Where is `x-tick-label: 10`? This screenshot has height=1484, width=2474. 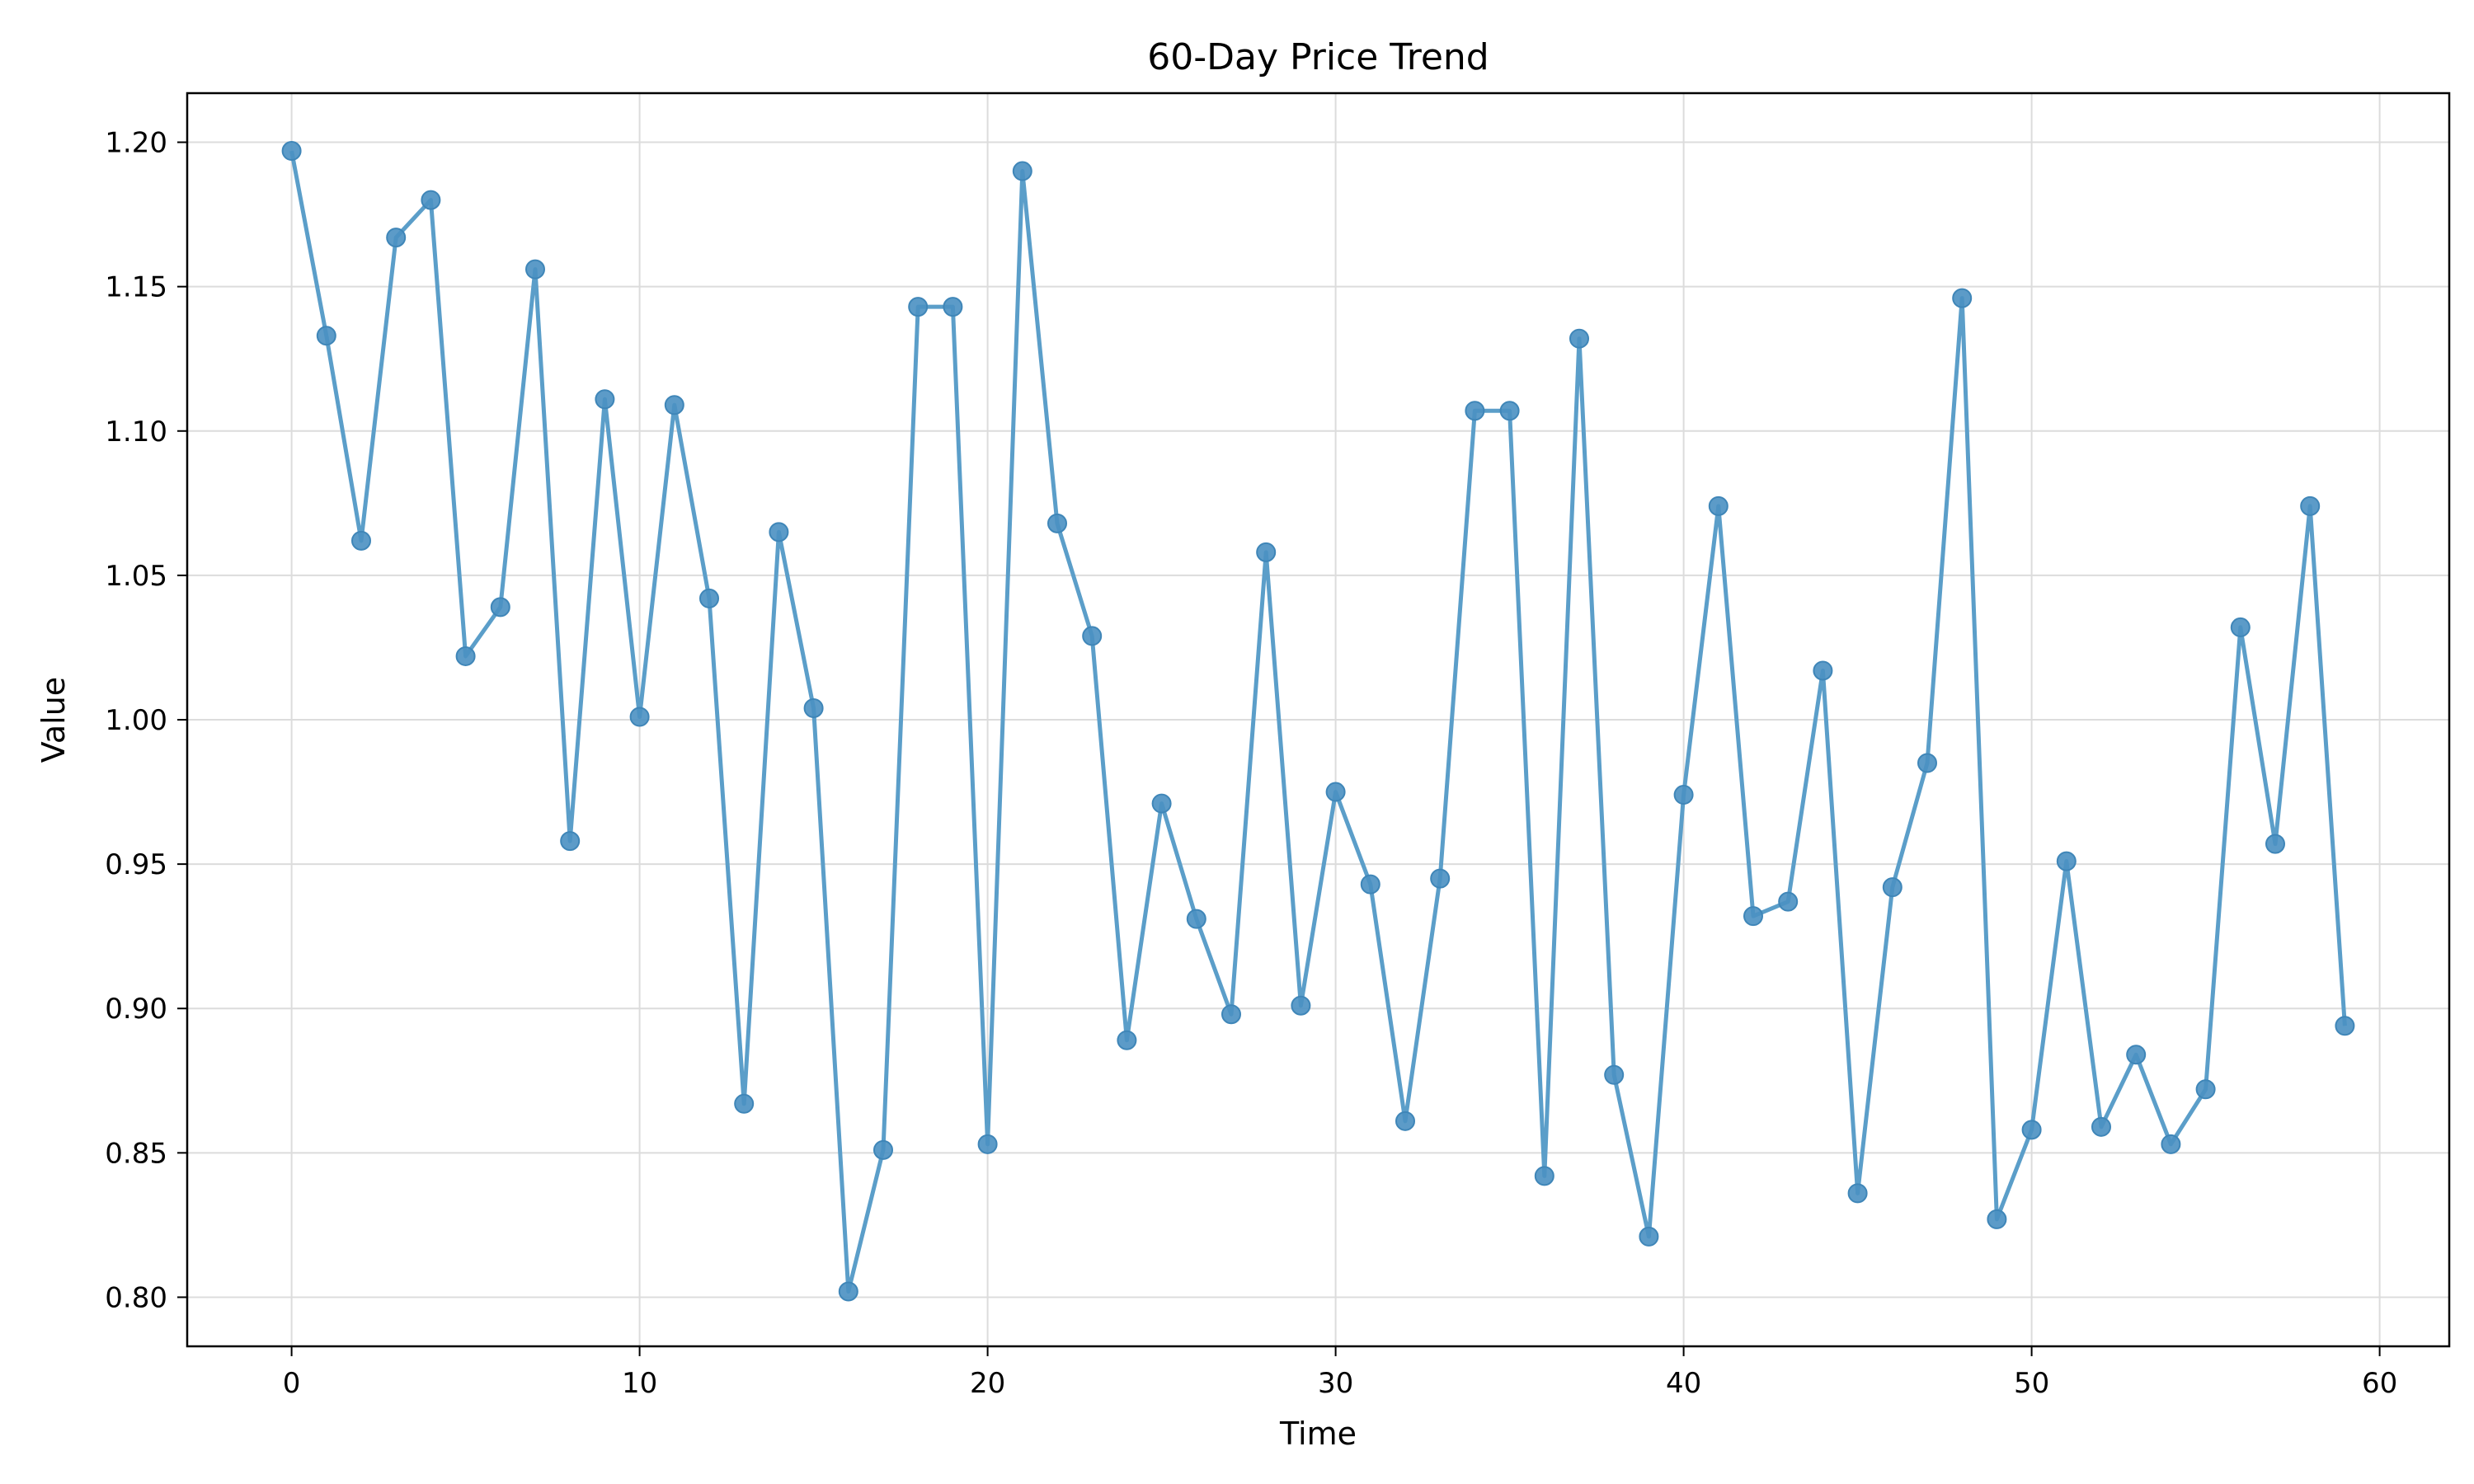 x-tick-label: 10 is located at coordinates (639, 1383).